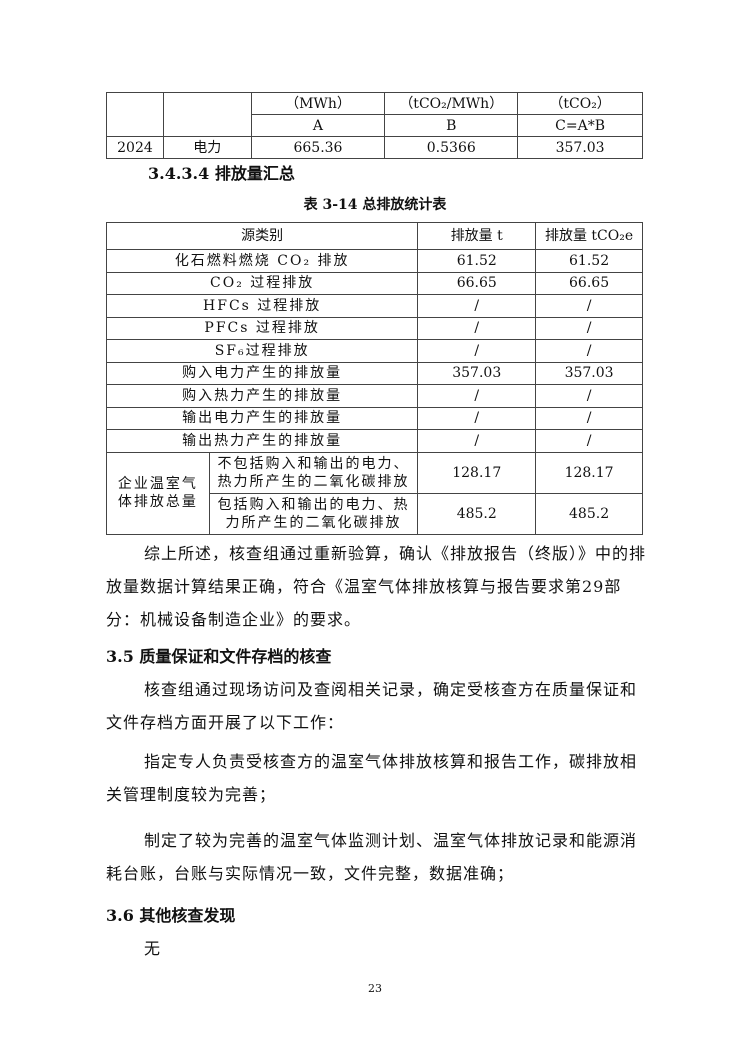  Describe the element at coordinates (158, 493) in the screenshot. I see `table-cell: 企业温室气体排放总量` at that location.